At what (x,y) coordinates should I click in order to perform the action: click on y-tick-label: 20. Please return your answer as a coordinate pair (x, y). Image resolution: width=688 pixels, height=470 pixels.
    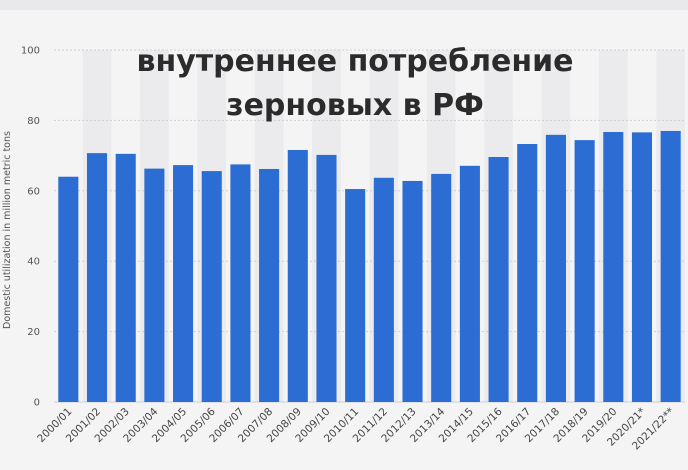
    Looking at the image, I should click on (33, 332).